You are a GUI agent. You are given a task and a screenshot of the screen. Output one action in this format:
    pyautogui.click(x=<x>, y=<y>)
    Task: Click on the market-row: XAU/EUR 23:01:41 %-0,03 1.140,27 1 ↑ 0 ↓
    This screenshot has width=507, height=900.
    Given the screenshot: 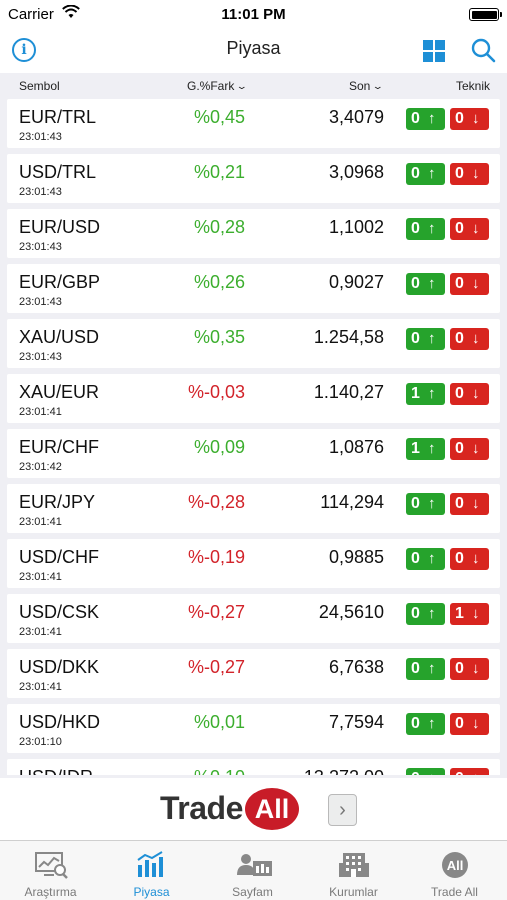 What is the action you would take?
    pyautogui.click(x=253, y=400)
    